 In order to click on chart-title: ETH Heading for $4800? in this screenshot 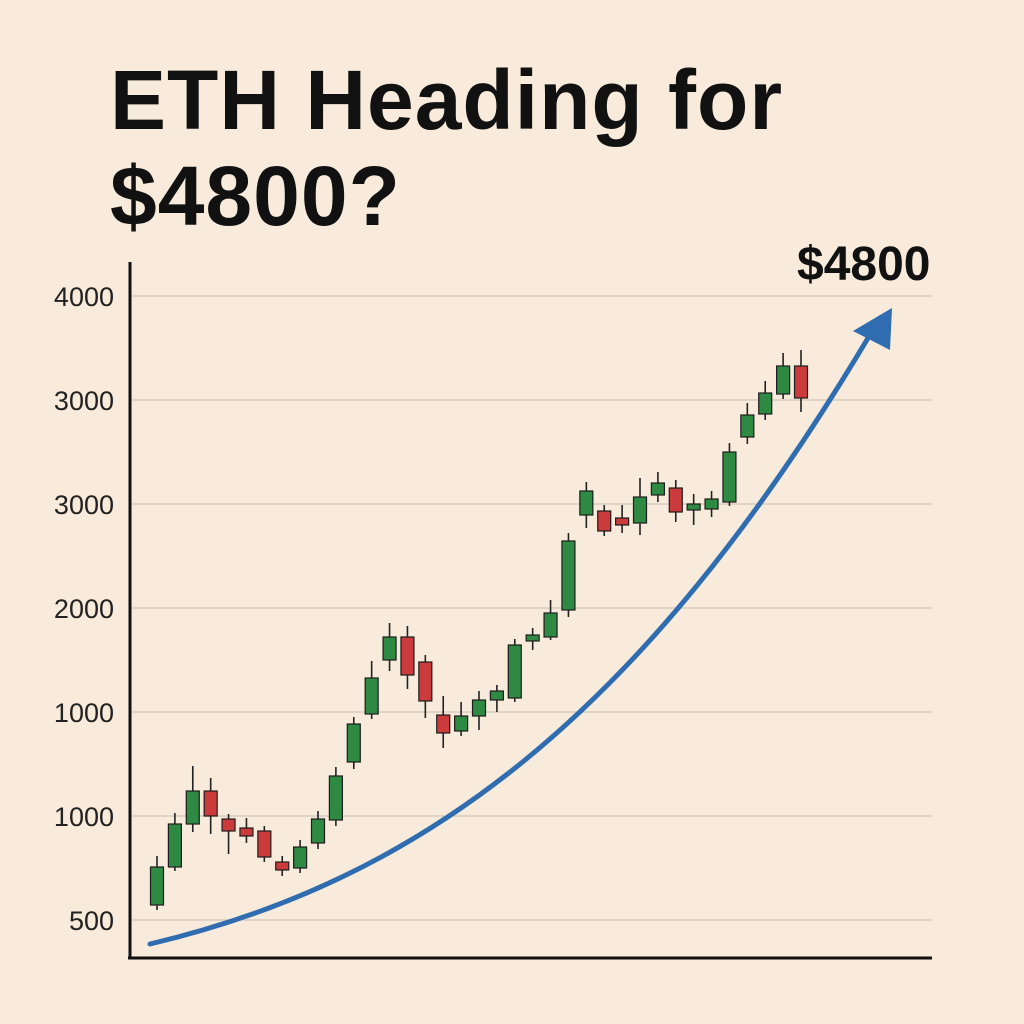, I will do `click(447, 148)`.